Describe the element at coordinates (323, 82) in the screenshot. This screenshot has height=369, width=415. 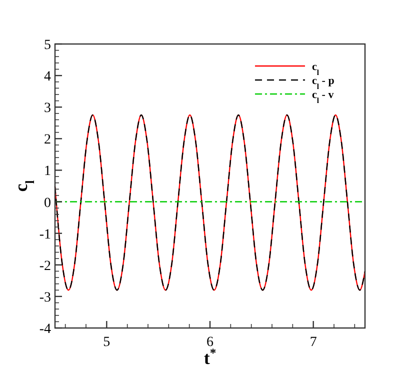
I see `legend-label: c$_{l}$ - p` at that location.